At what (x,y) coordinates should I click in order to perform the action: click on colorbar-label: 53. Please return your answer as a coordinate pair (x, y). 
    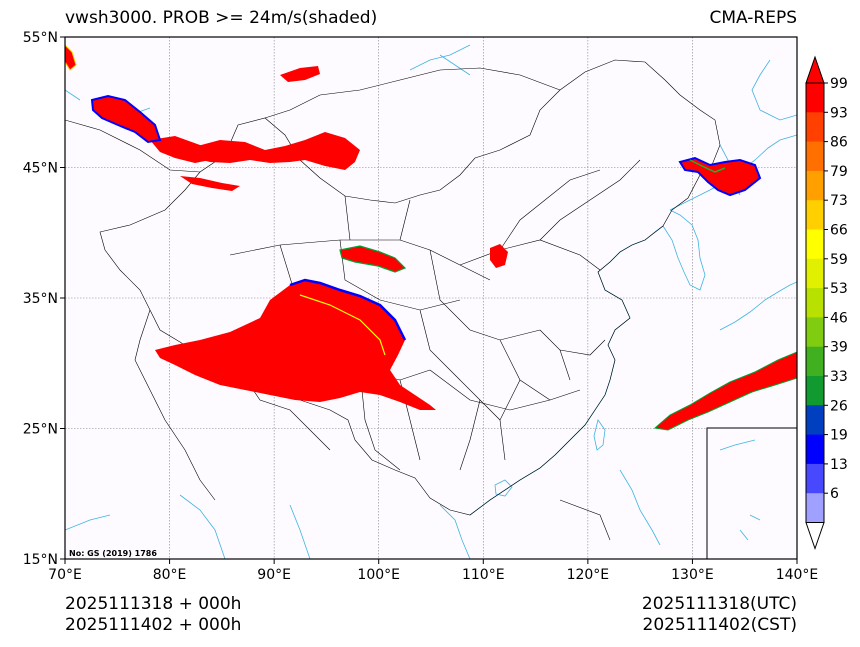
    Looking at the image, I should click on (839, 289).